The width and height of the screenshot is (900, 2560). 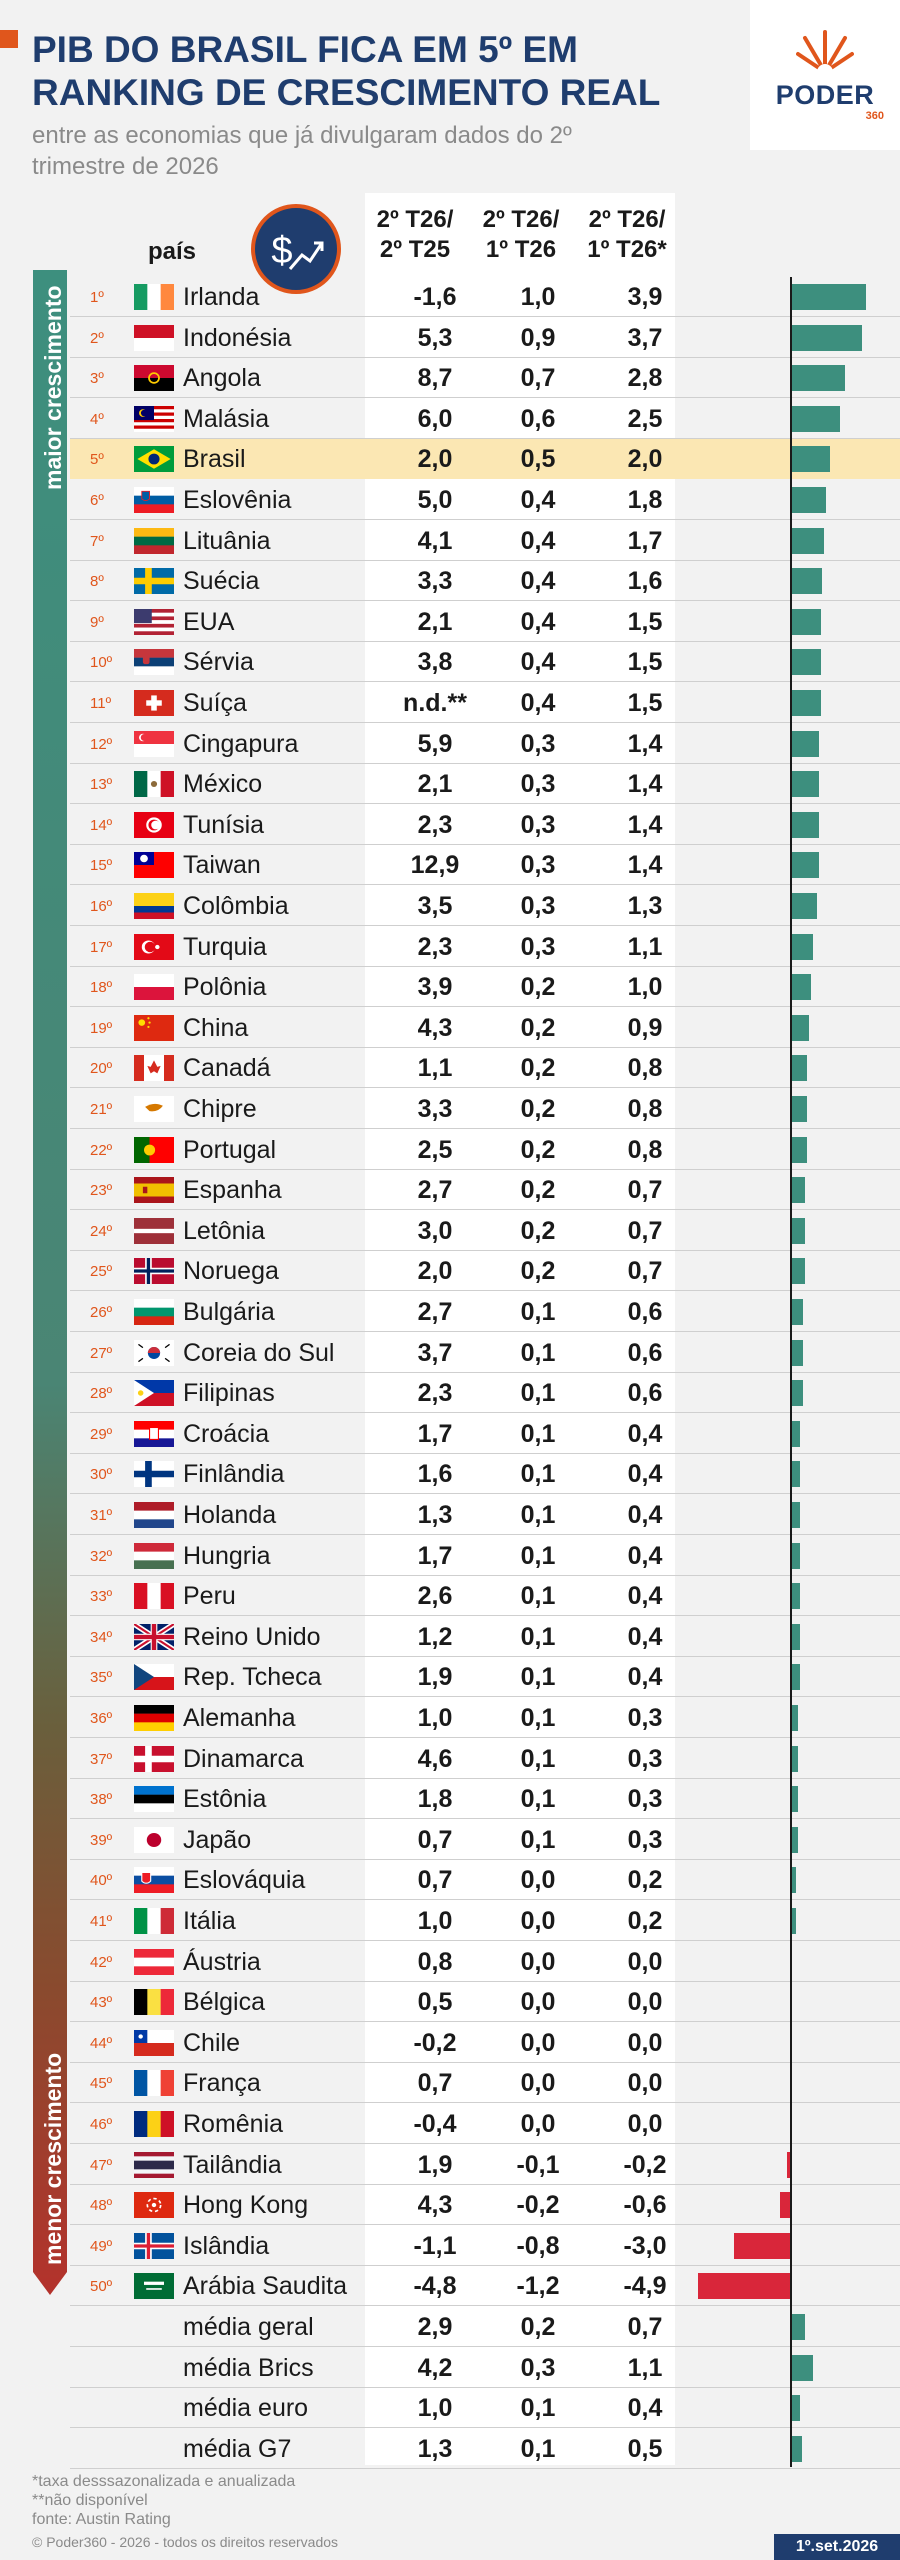 What do you see at coordinates (485, 906) in the screenshot?
I see `table-row: 16º Colômbia 3,5 0,3 1,3` at bounding box center [485, 906].